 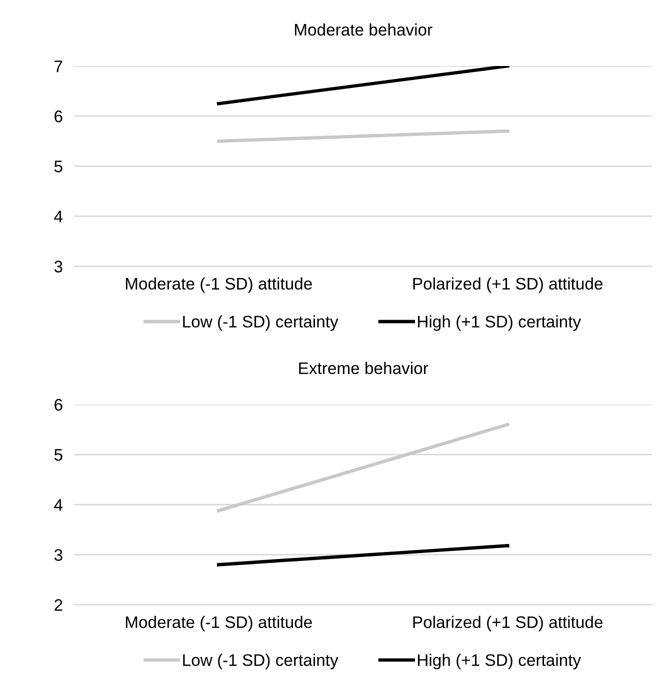 What do you see at coordinates (58, 66) in the screenshot?
I see `y-tick-label: 7` at bounding box center [58, 66].